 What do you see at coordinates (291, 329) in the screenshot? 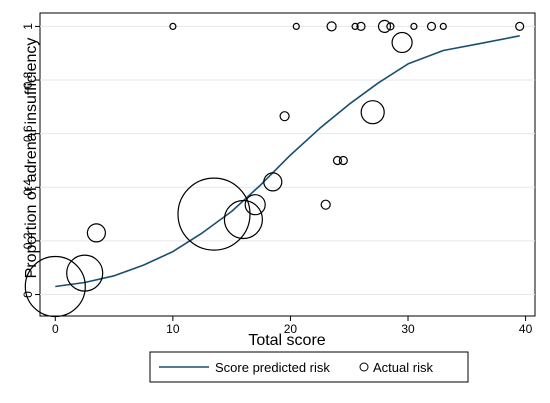
I see `x-tick-label: 20` at bounding box center [291, 329].